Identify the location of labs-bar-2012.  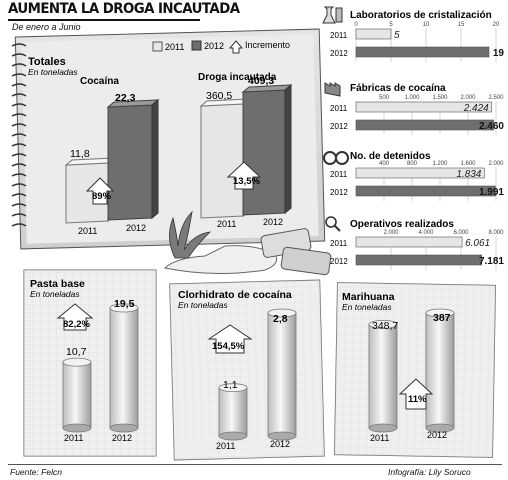
(422, 52).